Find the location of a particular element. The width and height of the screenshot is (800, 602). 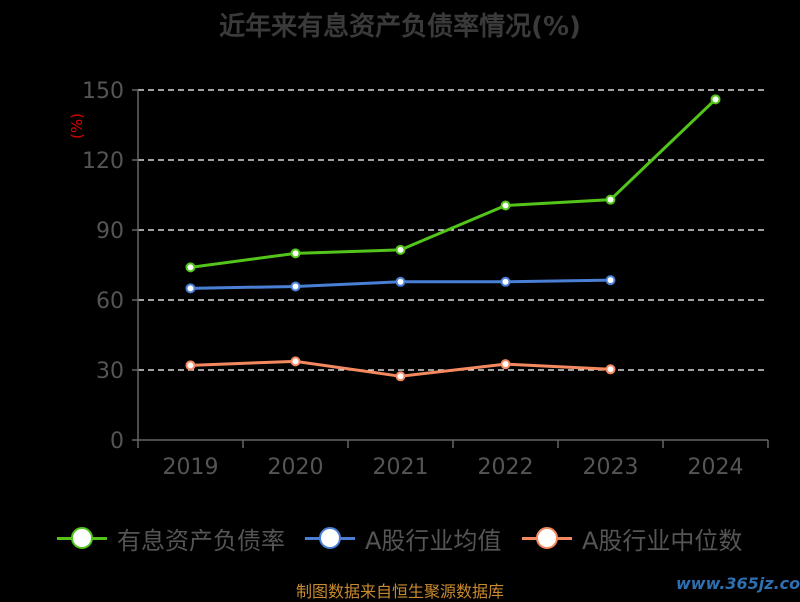

legend-item-interest-bearing-debt-ratio: 有息资产负债率 is located at coordinates (171, 538).